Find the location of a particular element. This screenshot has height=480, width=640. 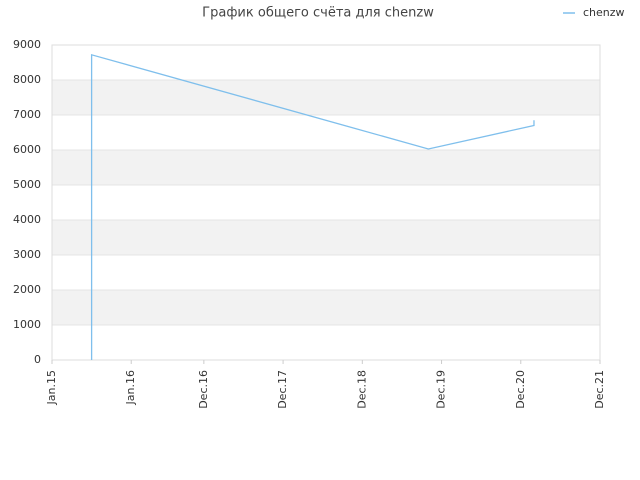

y-tick-label: 2000 is located at coordinates (27, 289).